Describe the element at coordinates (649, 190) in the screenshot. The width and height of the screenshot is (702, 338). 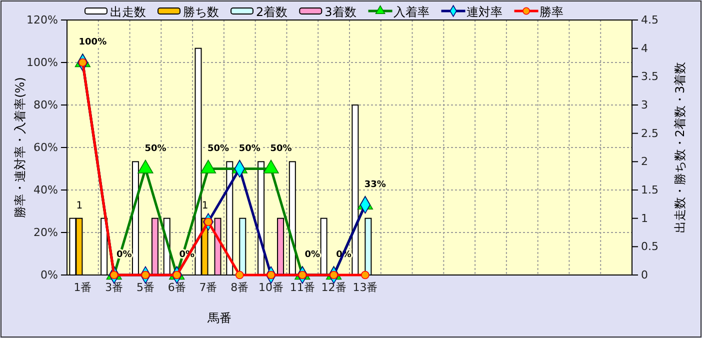
I see `y2-tick-label: 1.5` at that location.